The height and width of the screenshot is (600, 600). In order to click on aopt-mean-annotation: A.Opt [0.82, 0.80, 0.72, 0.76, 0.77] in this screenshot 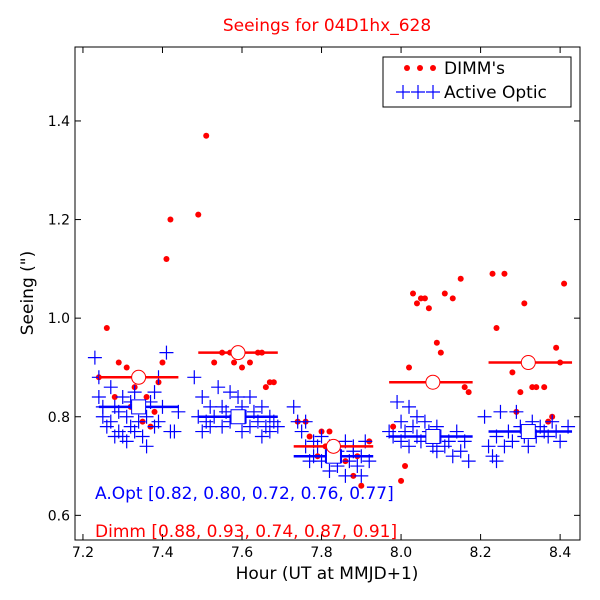, I will do `click(244, 494)`.